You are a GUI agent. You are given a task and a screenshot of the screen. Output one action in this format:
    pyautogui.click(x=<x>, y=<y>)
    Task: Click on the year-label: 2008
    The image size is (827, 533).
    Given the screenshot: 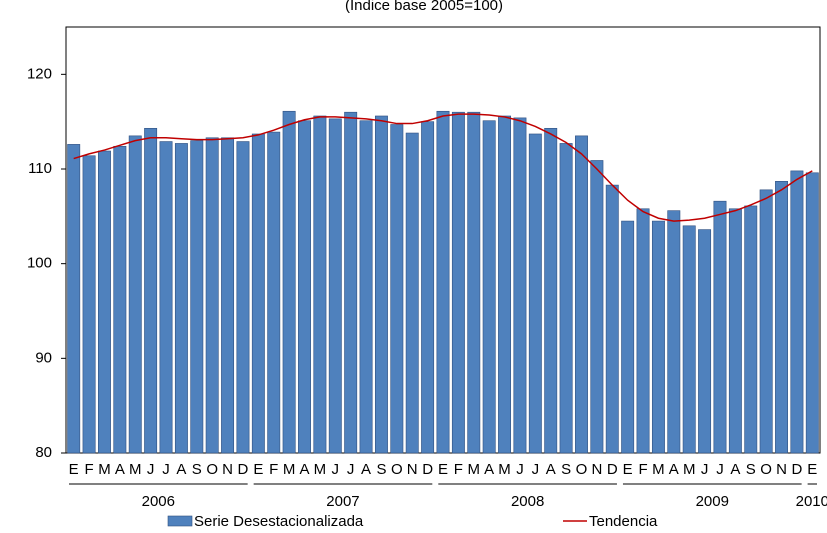 What is the action you would take?
    pyautogui.click(x=527, y=501)
    